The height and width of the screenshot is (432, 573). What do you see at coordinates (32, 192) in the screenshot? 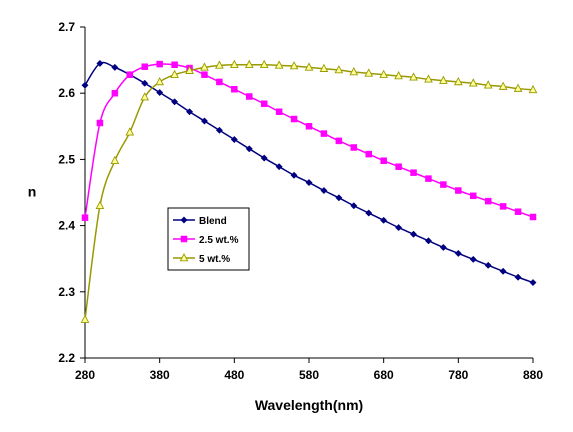
I see `y-axis-title: n` at bounding box center [32, 192].